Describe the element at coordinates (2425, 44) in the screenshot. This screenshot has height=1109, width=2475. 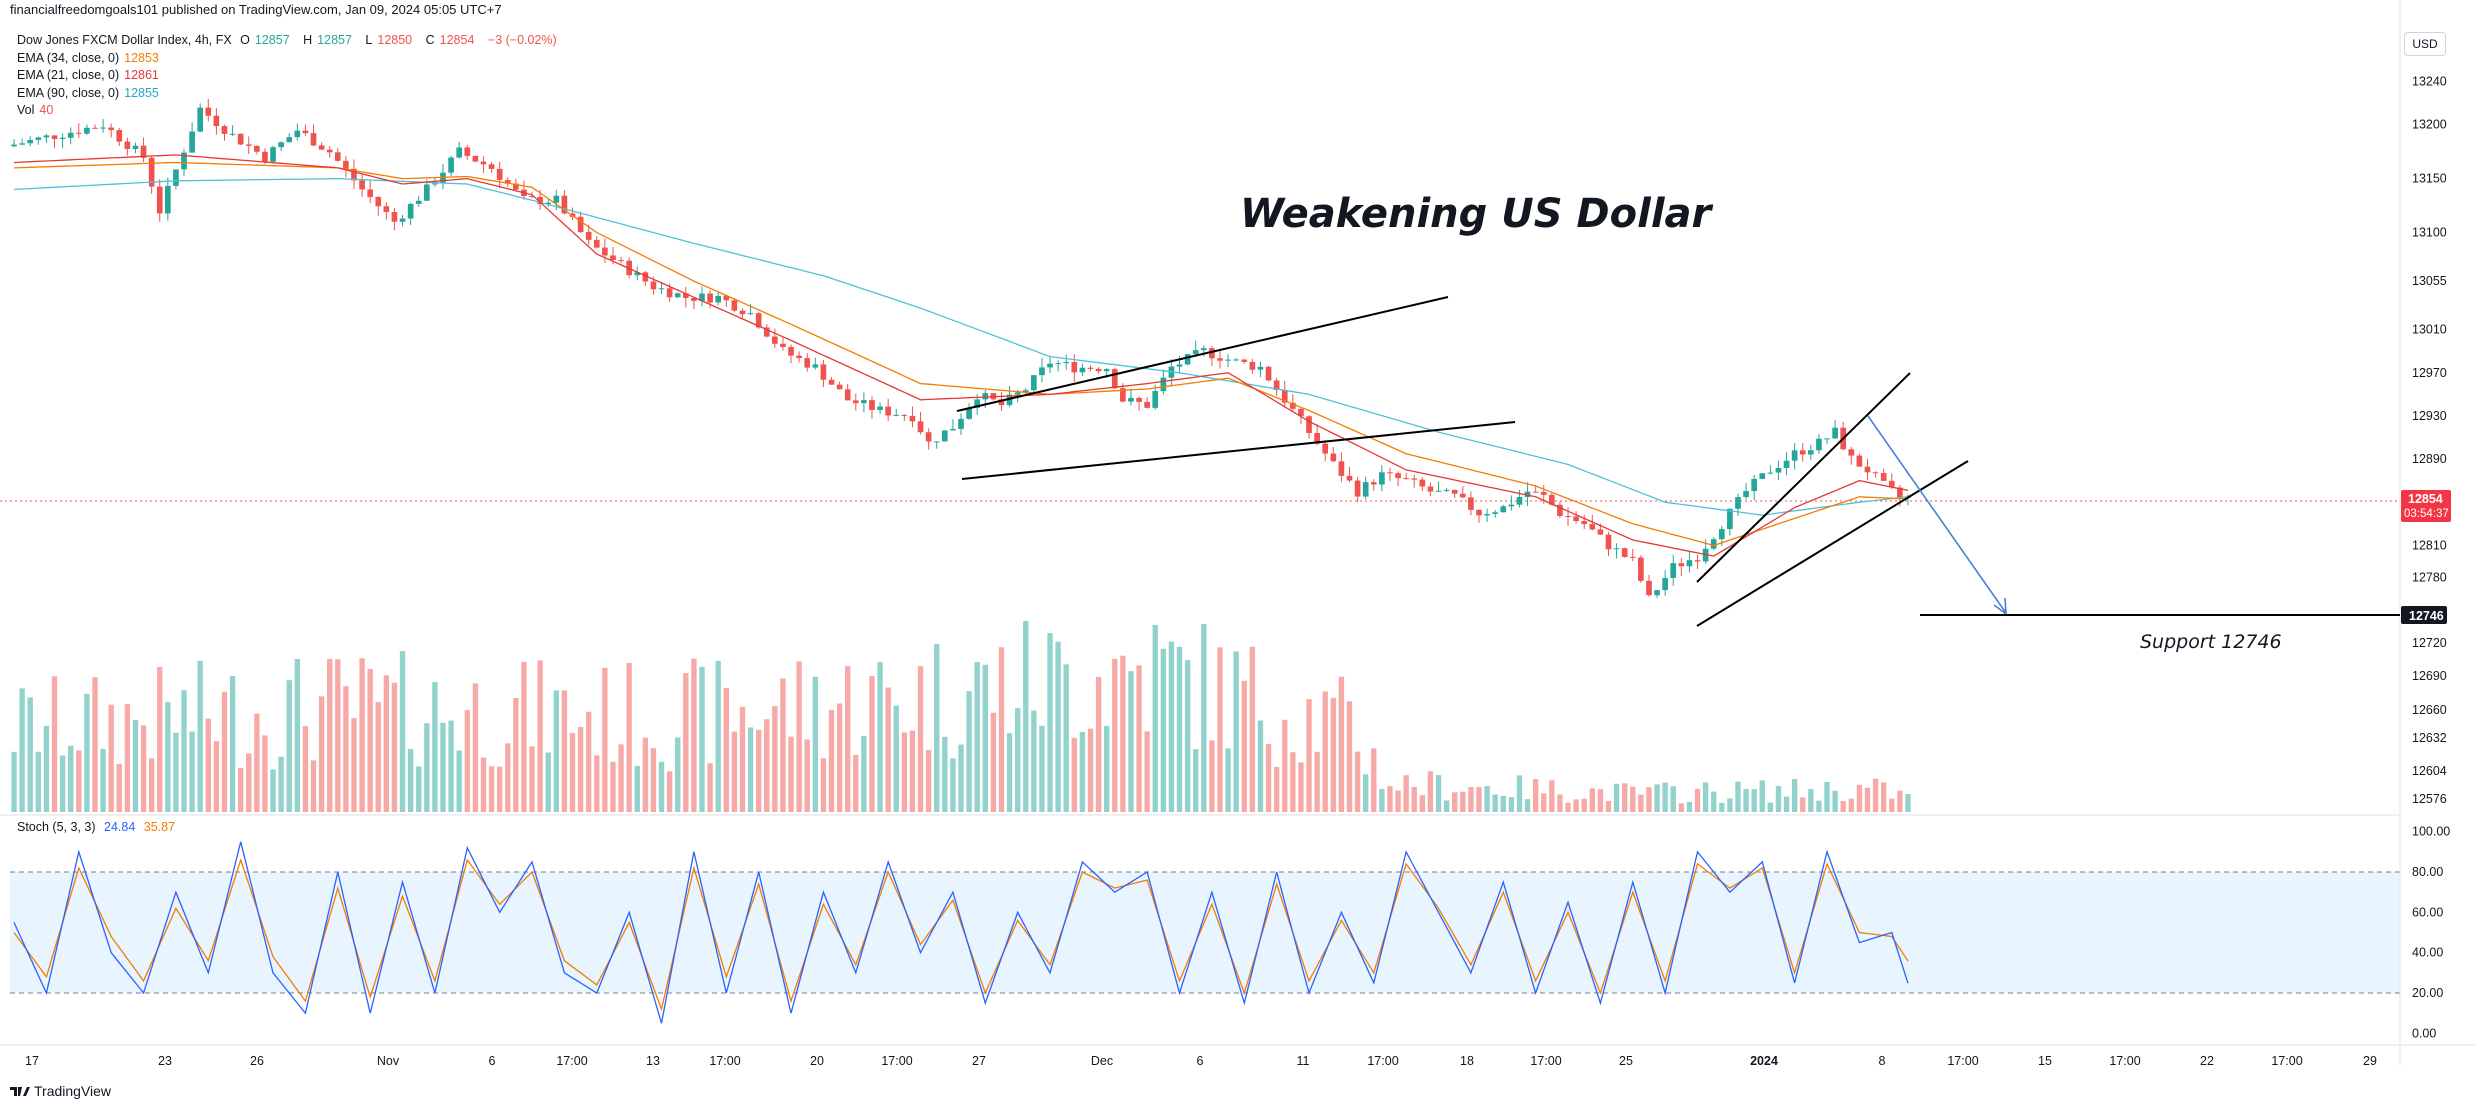
I see `currency-button: USD` at that location.